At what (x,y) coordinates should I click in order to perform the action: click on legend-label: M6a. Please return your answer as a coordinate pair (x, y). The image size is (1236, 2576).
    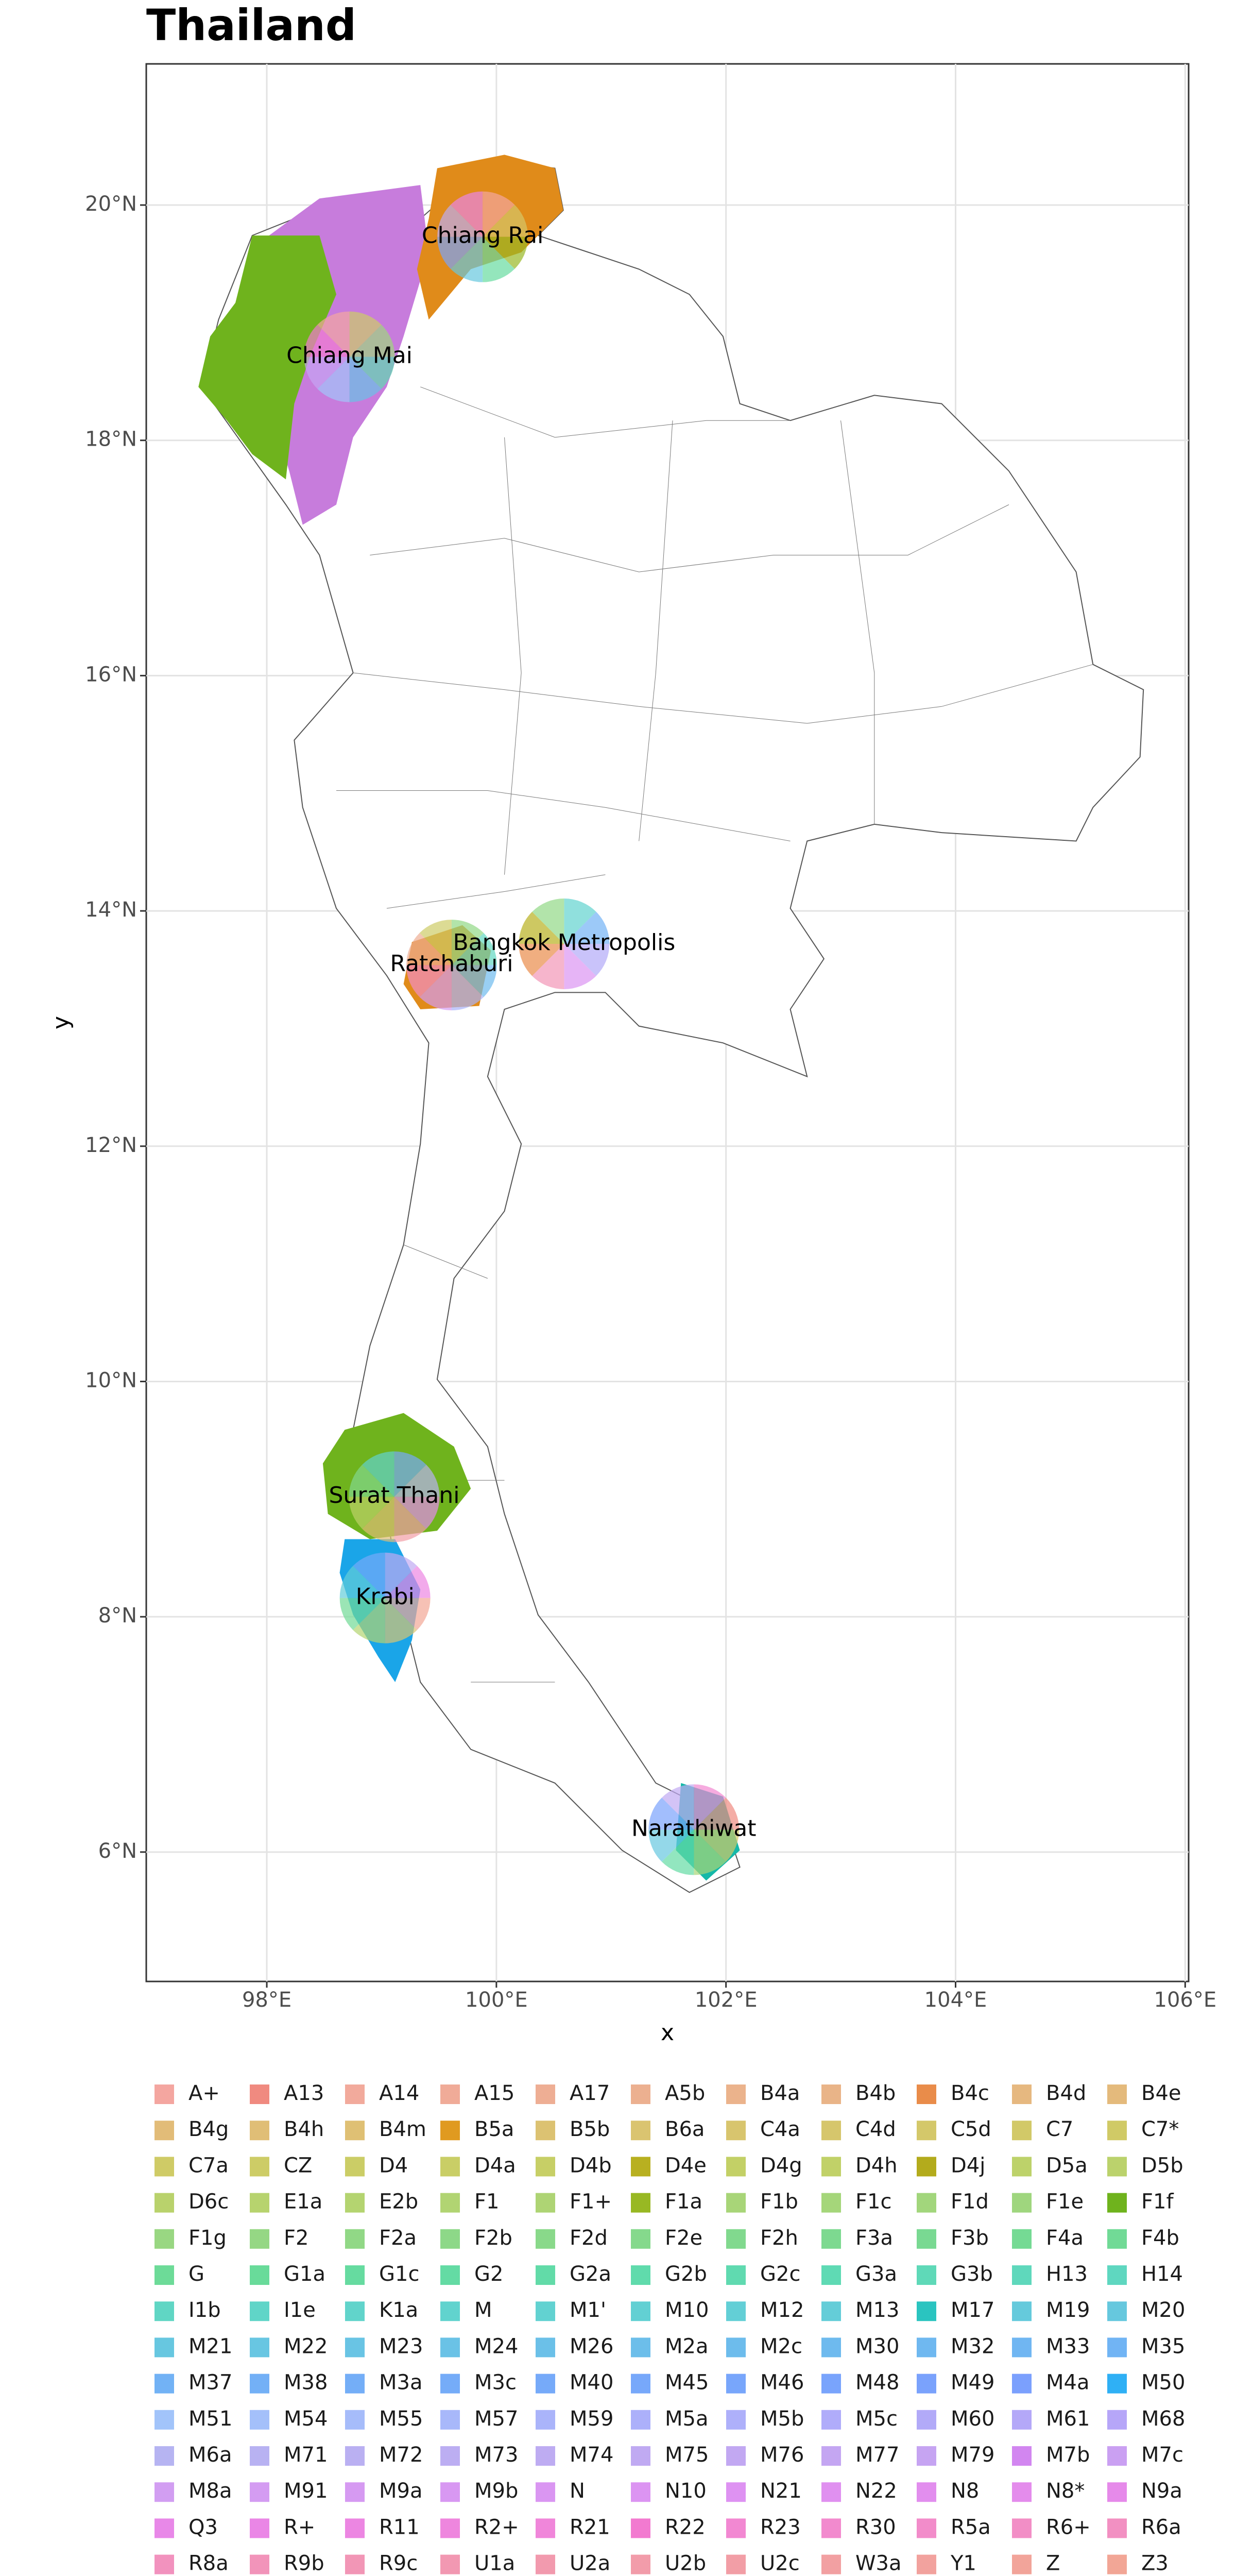
    Looking at the image, I should click on (210, 2455).